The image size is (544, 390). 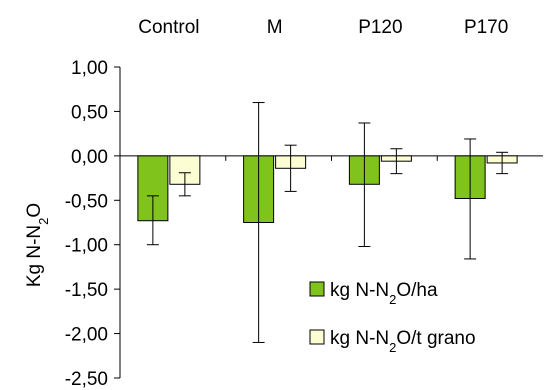 I want to click on bars, so click(x=327, y=189).